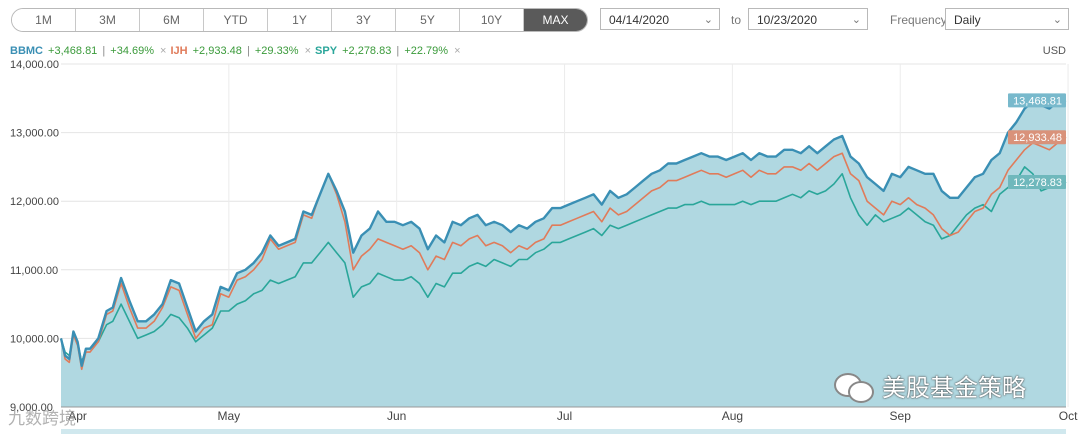 The height and width of the screenshot is (434, 1080). Describe the element at coordinates (563, 431) in the screenshot. I see `navigator-strip` at that location.